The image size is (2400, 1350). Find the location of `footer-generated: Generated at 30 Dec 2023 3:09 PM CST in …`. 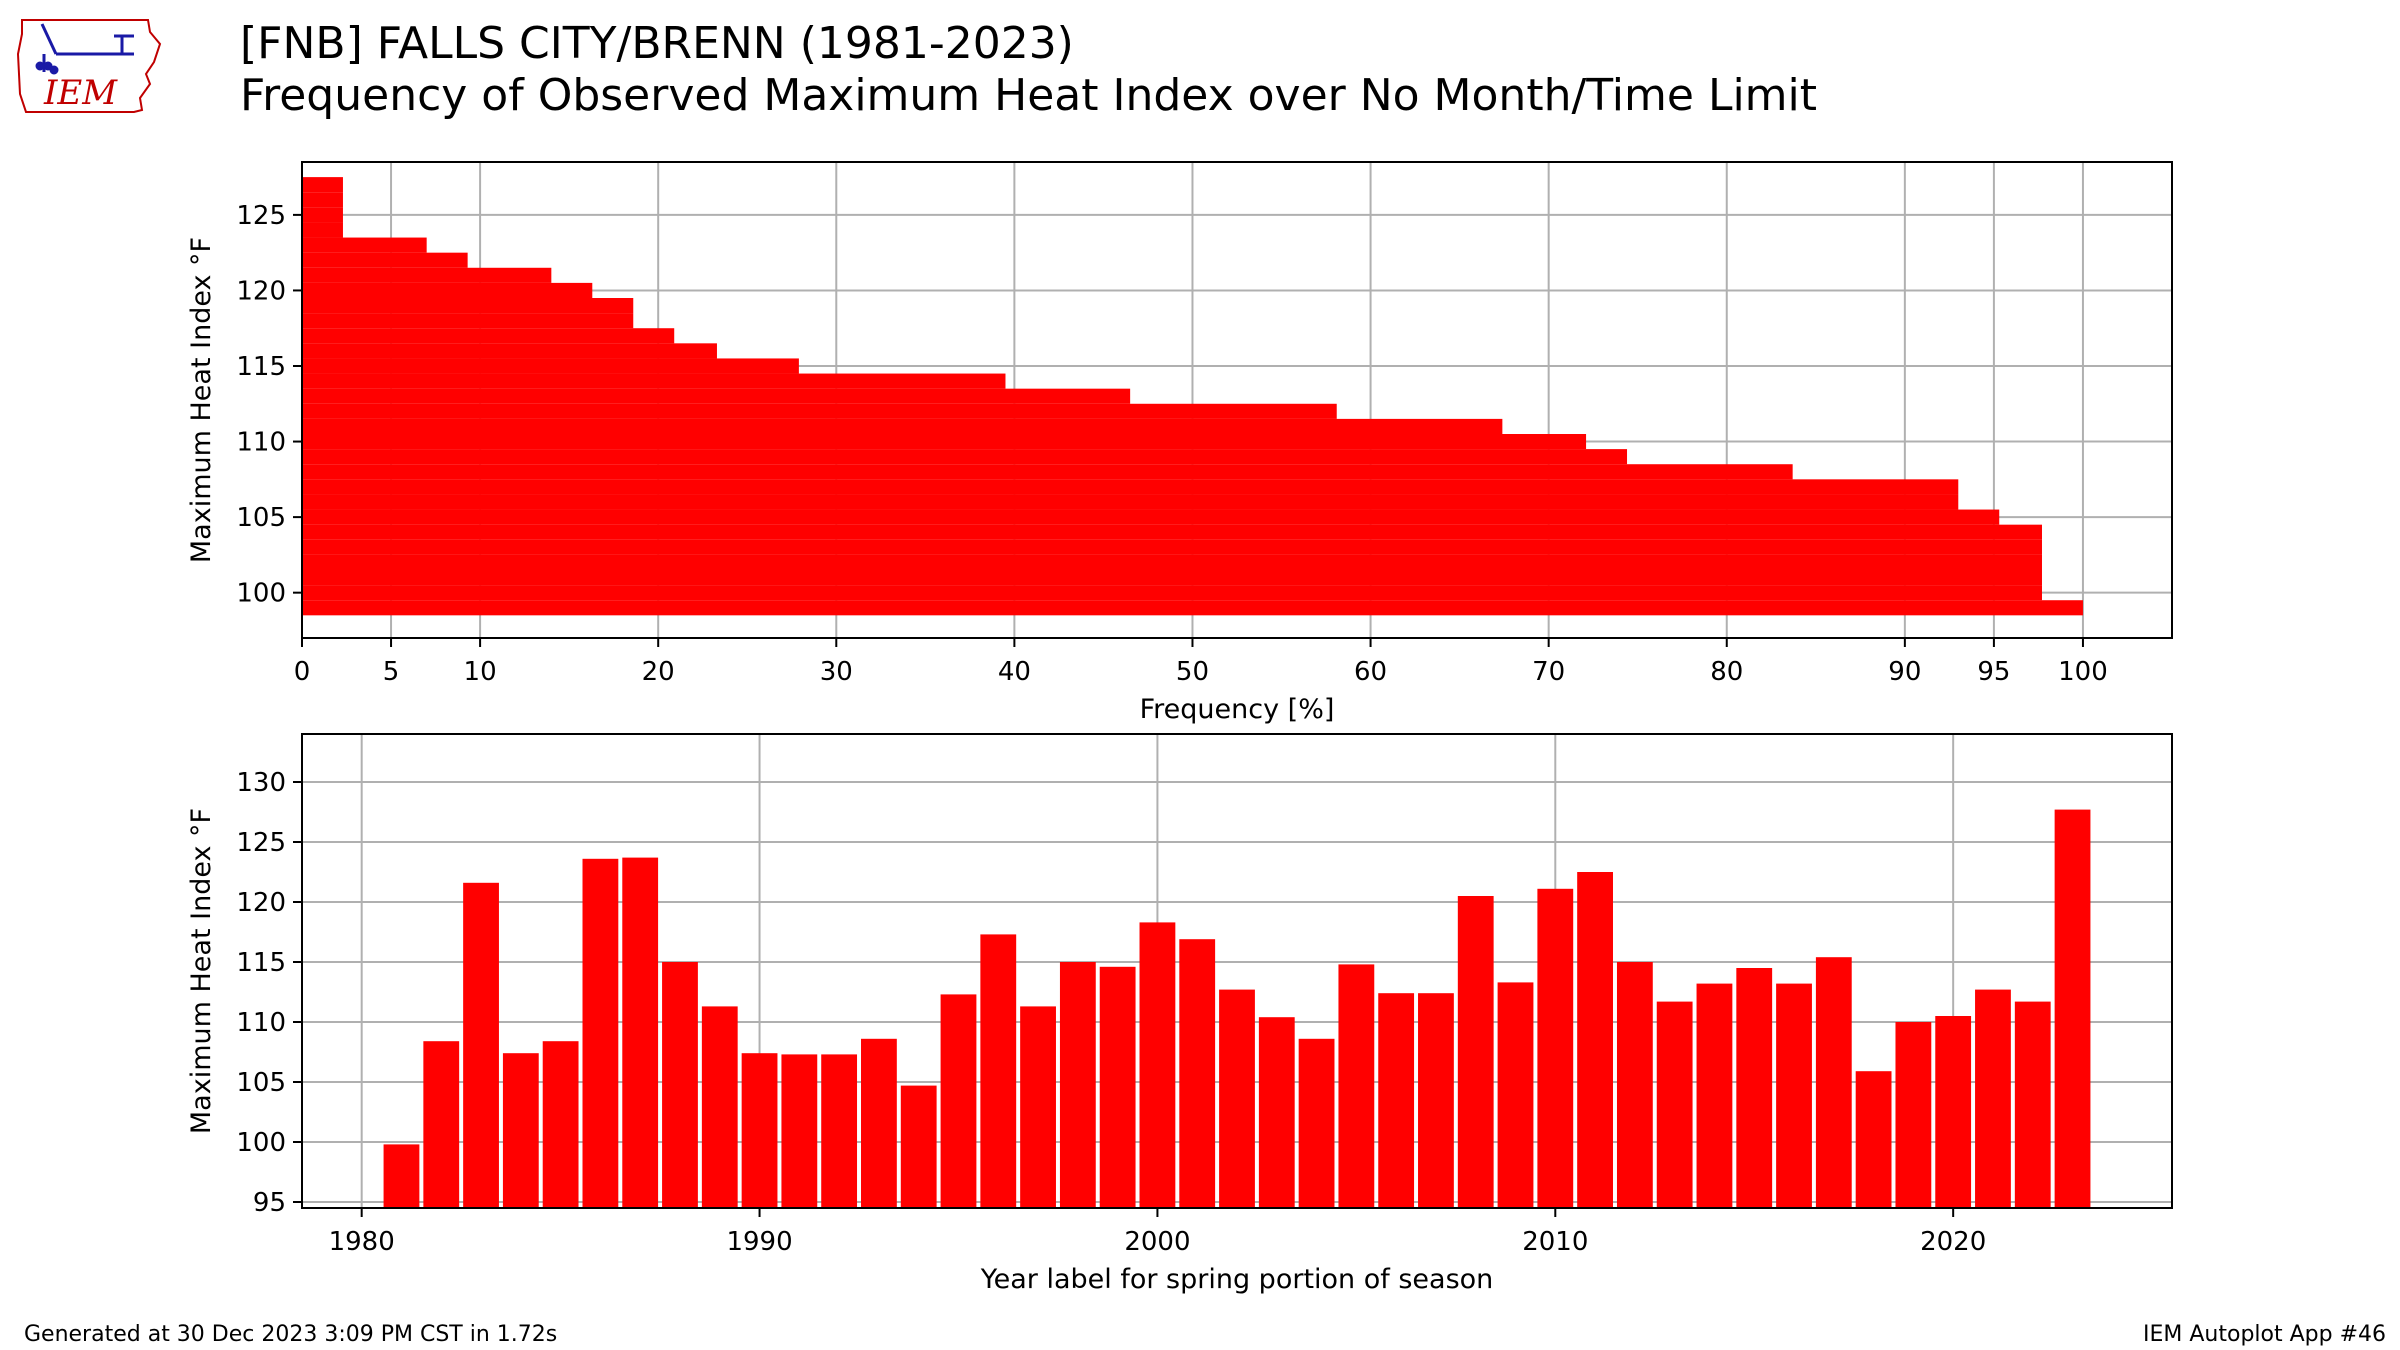

footer-generated: Generated at 30 Dec 2023 3:09 PM CST in … is located at coordinates (291, 1334).